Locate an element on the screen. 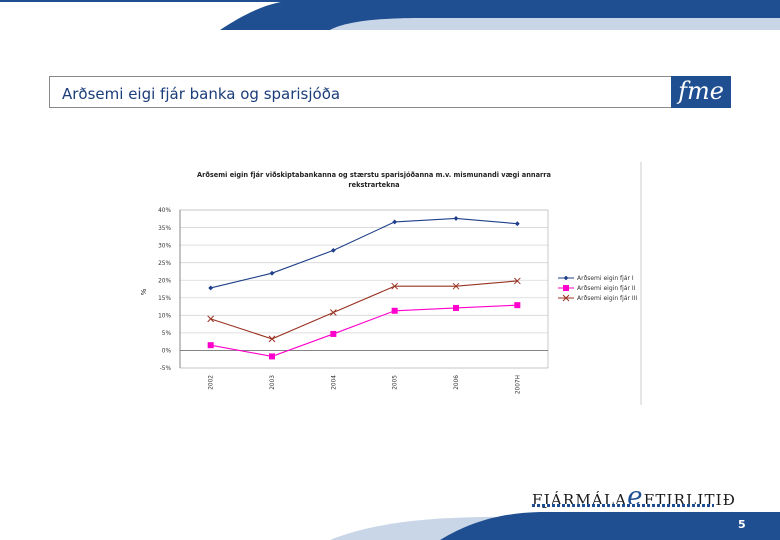 This screenshot has width=780, height=540. y-tick-label: 25% is located at coordinates (164, 264).